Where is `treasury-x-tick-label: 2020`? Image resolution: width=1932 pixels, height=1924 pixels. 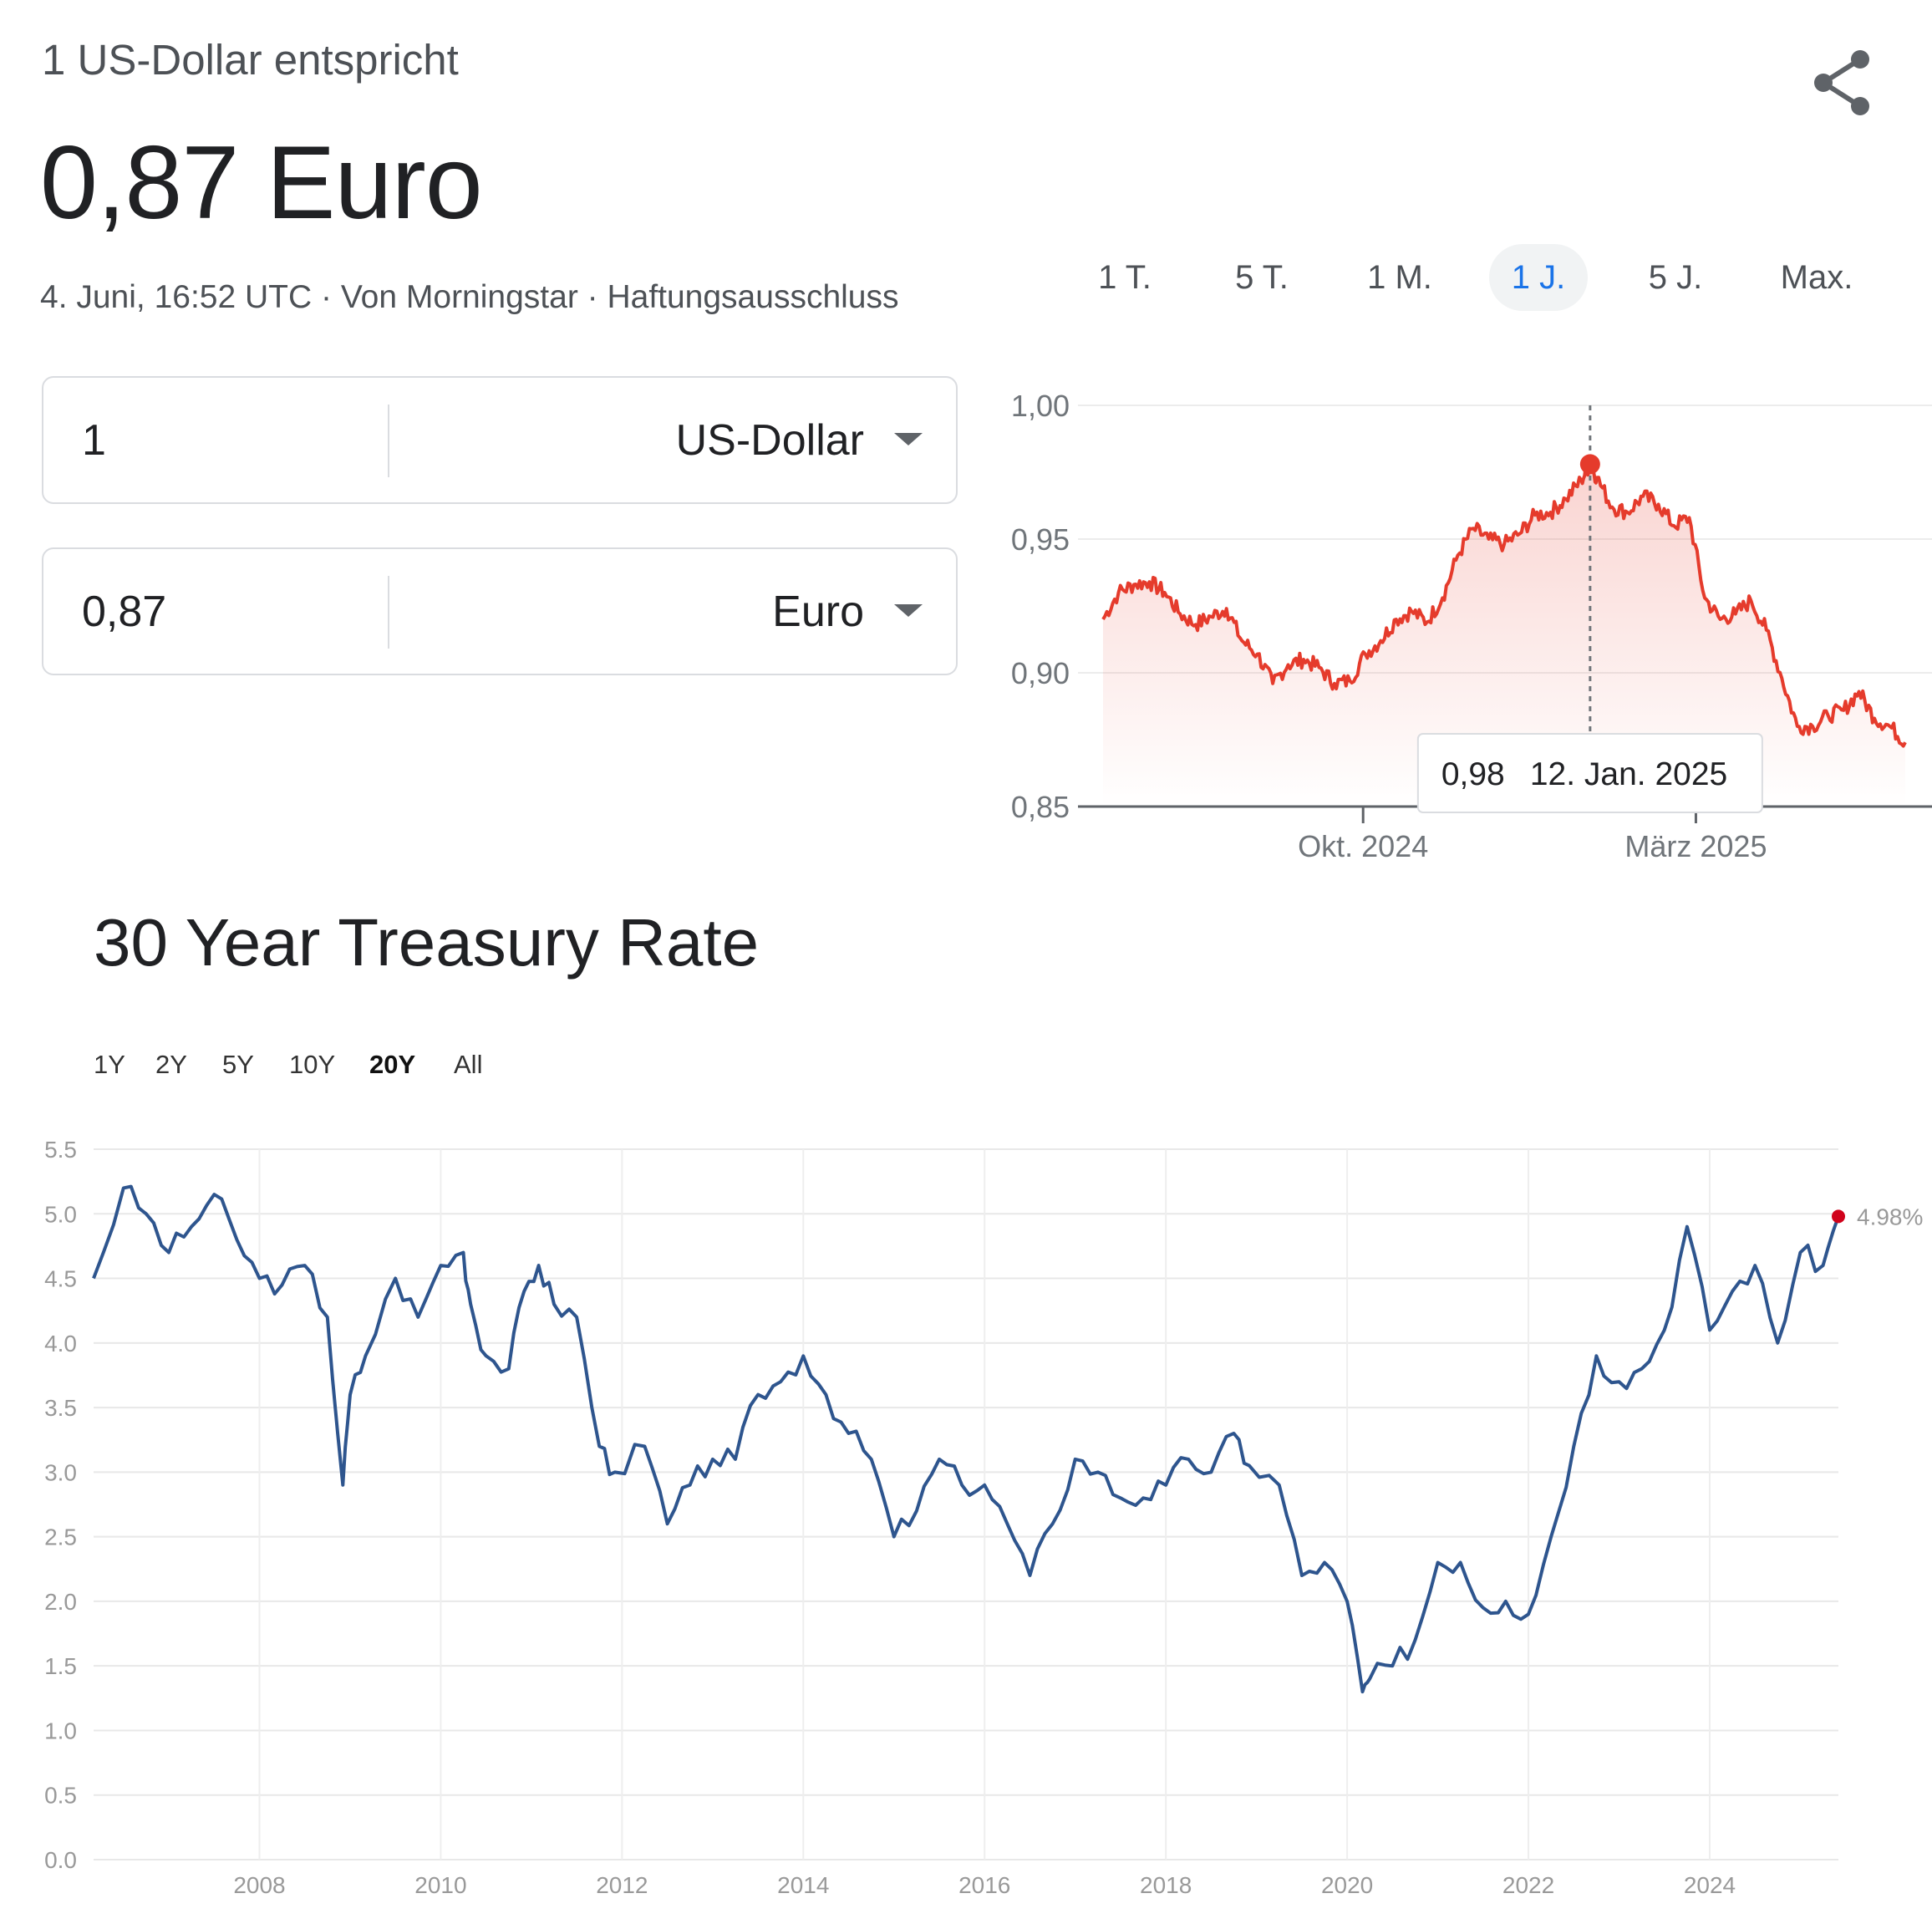
treasury-x-tick-label: 2020 is located at coordinates (1347, 1885).